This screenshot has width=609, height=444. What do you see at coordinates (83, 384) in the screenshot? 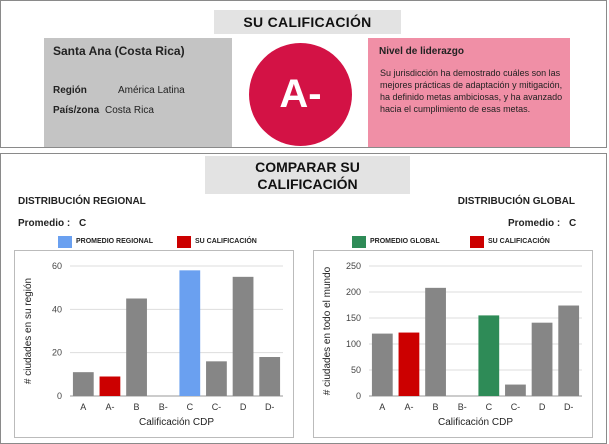
I see `regional-bar-a` at bounding box center [83, 384].